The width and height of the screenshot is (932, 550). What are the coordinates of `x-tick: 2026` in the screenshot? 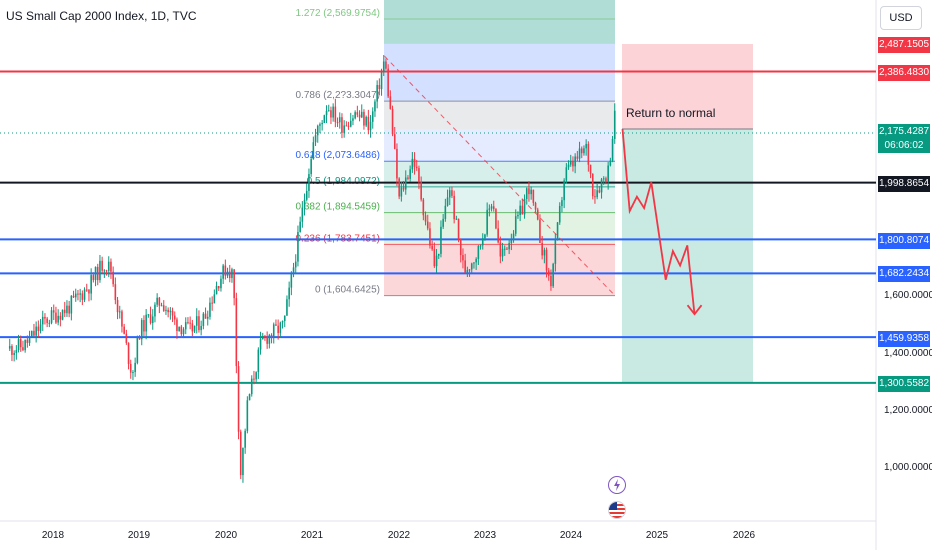 It's located at (744, 535).